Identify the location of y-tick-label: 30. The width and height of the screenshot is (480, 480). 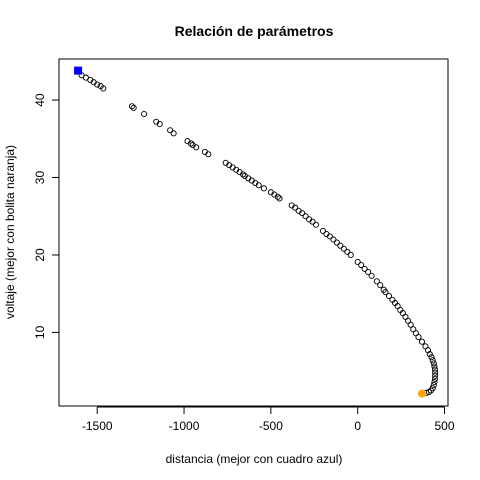
(40, 178).